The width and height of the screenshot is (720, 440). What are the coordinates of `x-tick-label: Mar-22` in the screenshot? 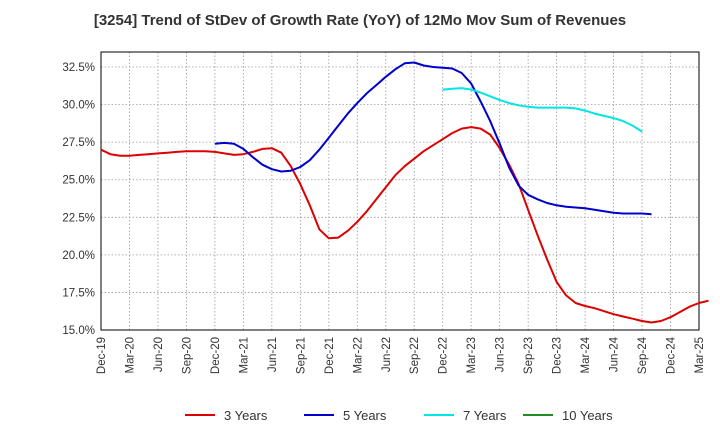 It's located at (358, 355).